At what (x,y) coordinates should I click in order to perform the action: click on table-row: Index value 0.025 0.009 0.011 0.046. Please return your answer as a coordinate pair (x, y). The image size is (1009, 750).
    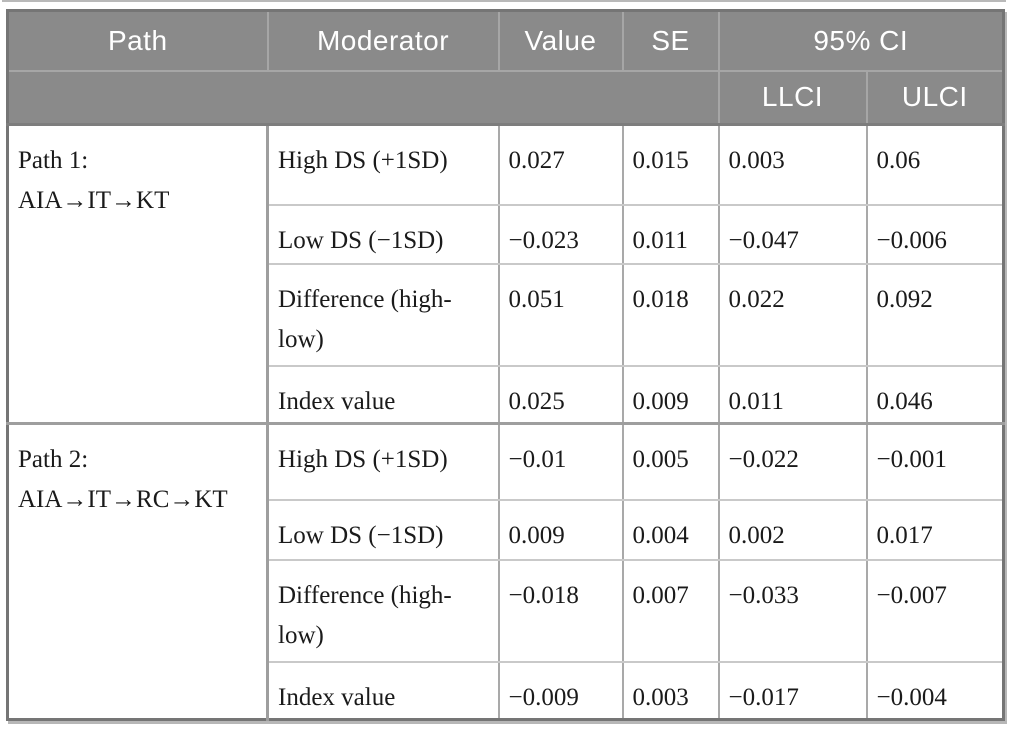
    Looking at the image, I should click on (506, 394).